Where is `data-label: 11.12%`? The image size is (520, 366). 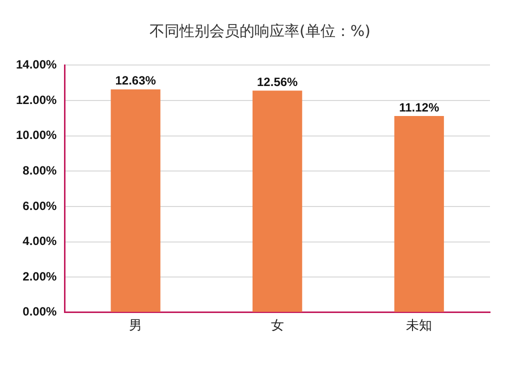
data-label: 11.12% is located at coordinates (419, 107).